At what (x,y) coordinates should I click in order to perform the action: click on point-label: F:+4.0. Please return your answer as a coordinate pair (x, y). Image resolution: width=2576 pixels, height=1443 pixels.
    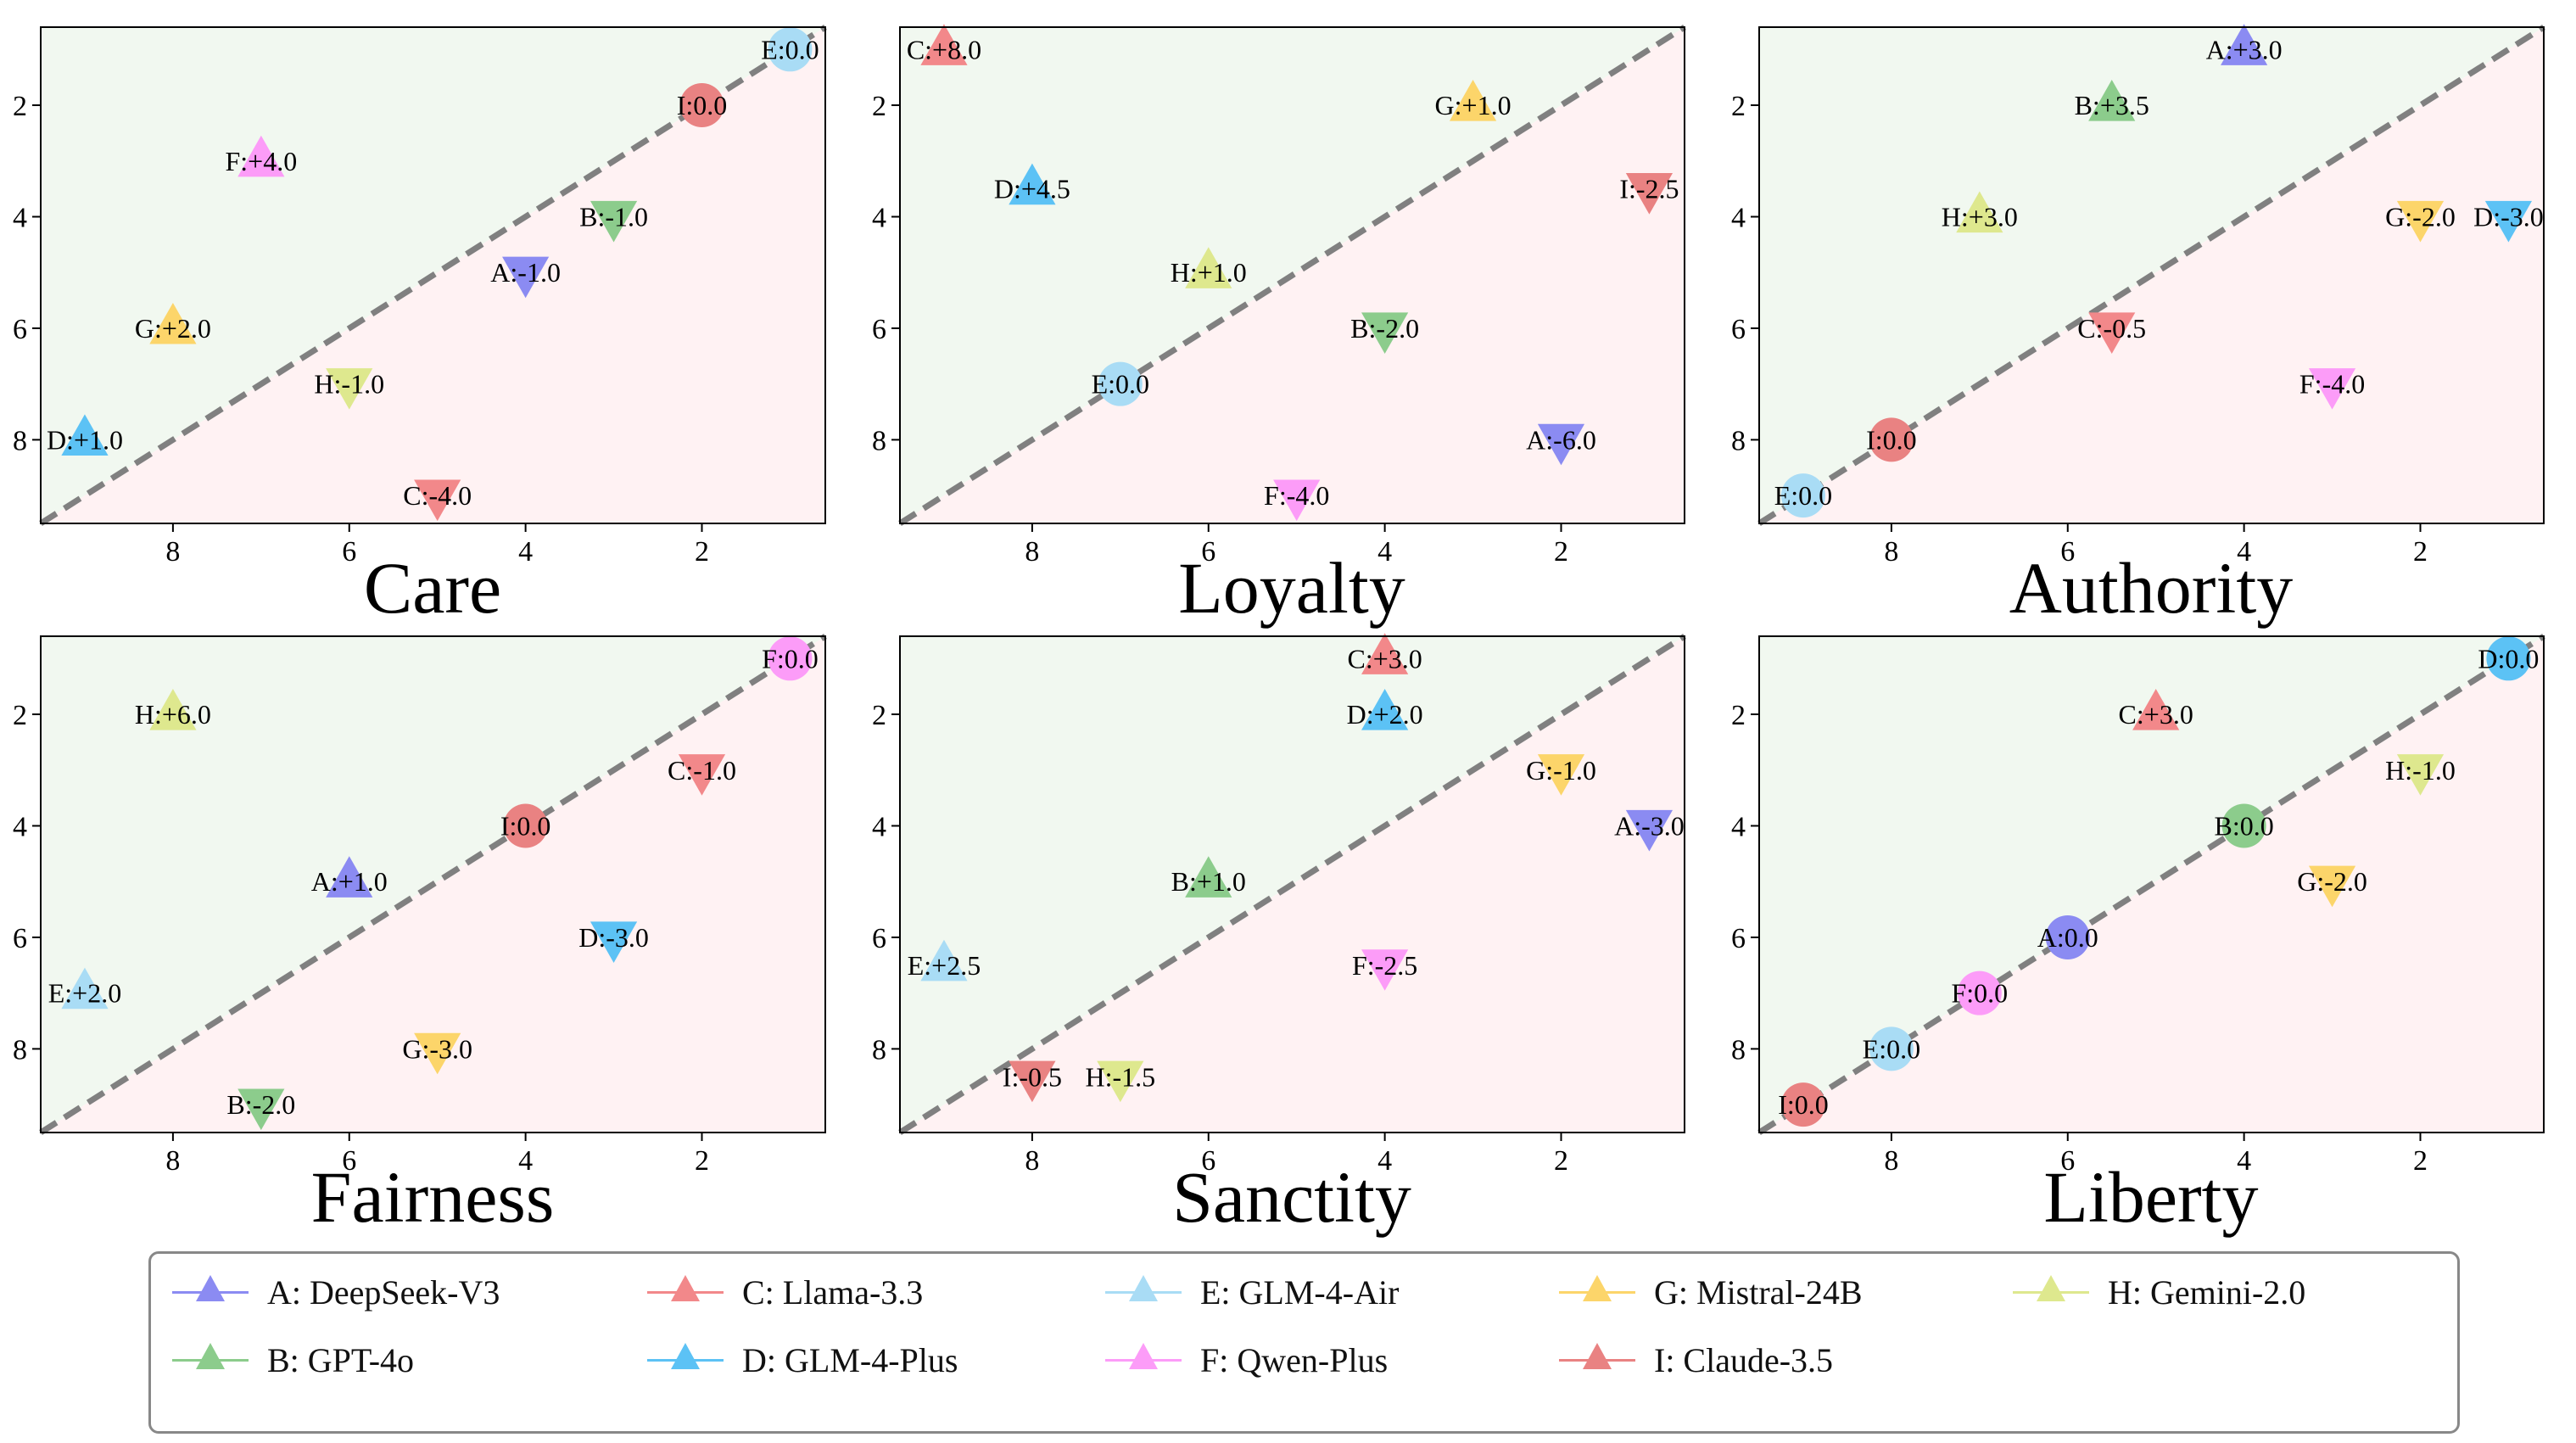
    Looking at the image, I should click on (261, 161).